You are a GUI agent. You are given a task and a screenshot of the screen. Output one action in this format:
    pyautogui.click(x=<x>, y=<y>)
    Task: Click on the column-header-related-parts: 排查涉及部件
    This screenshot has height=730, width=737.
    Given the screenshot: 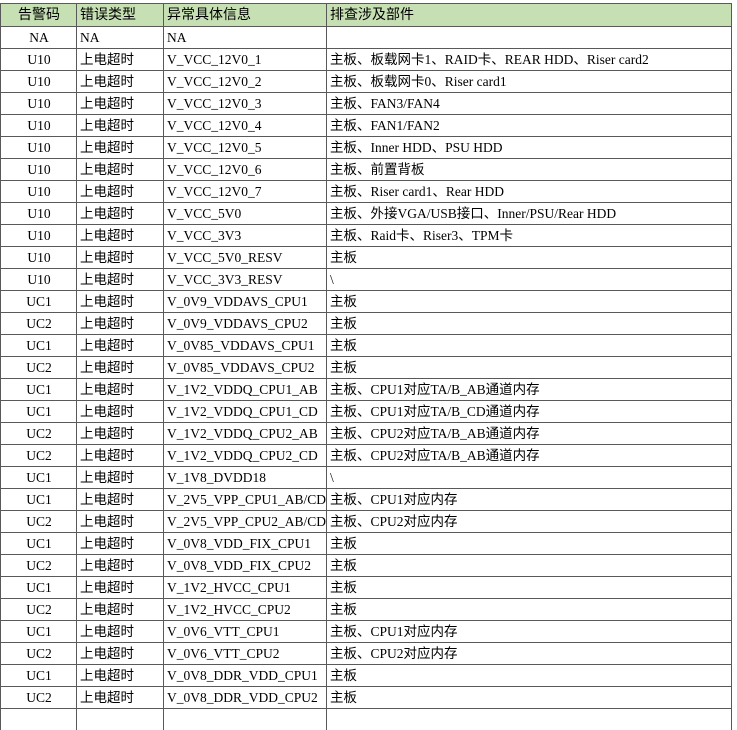 What is the action you would take?
    pyautogui.click(x=529, y=15)
    